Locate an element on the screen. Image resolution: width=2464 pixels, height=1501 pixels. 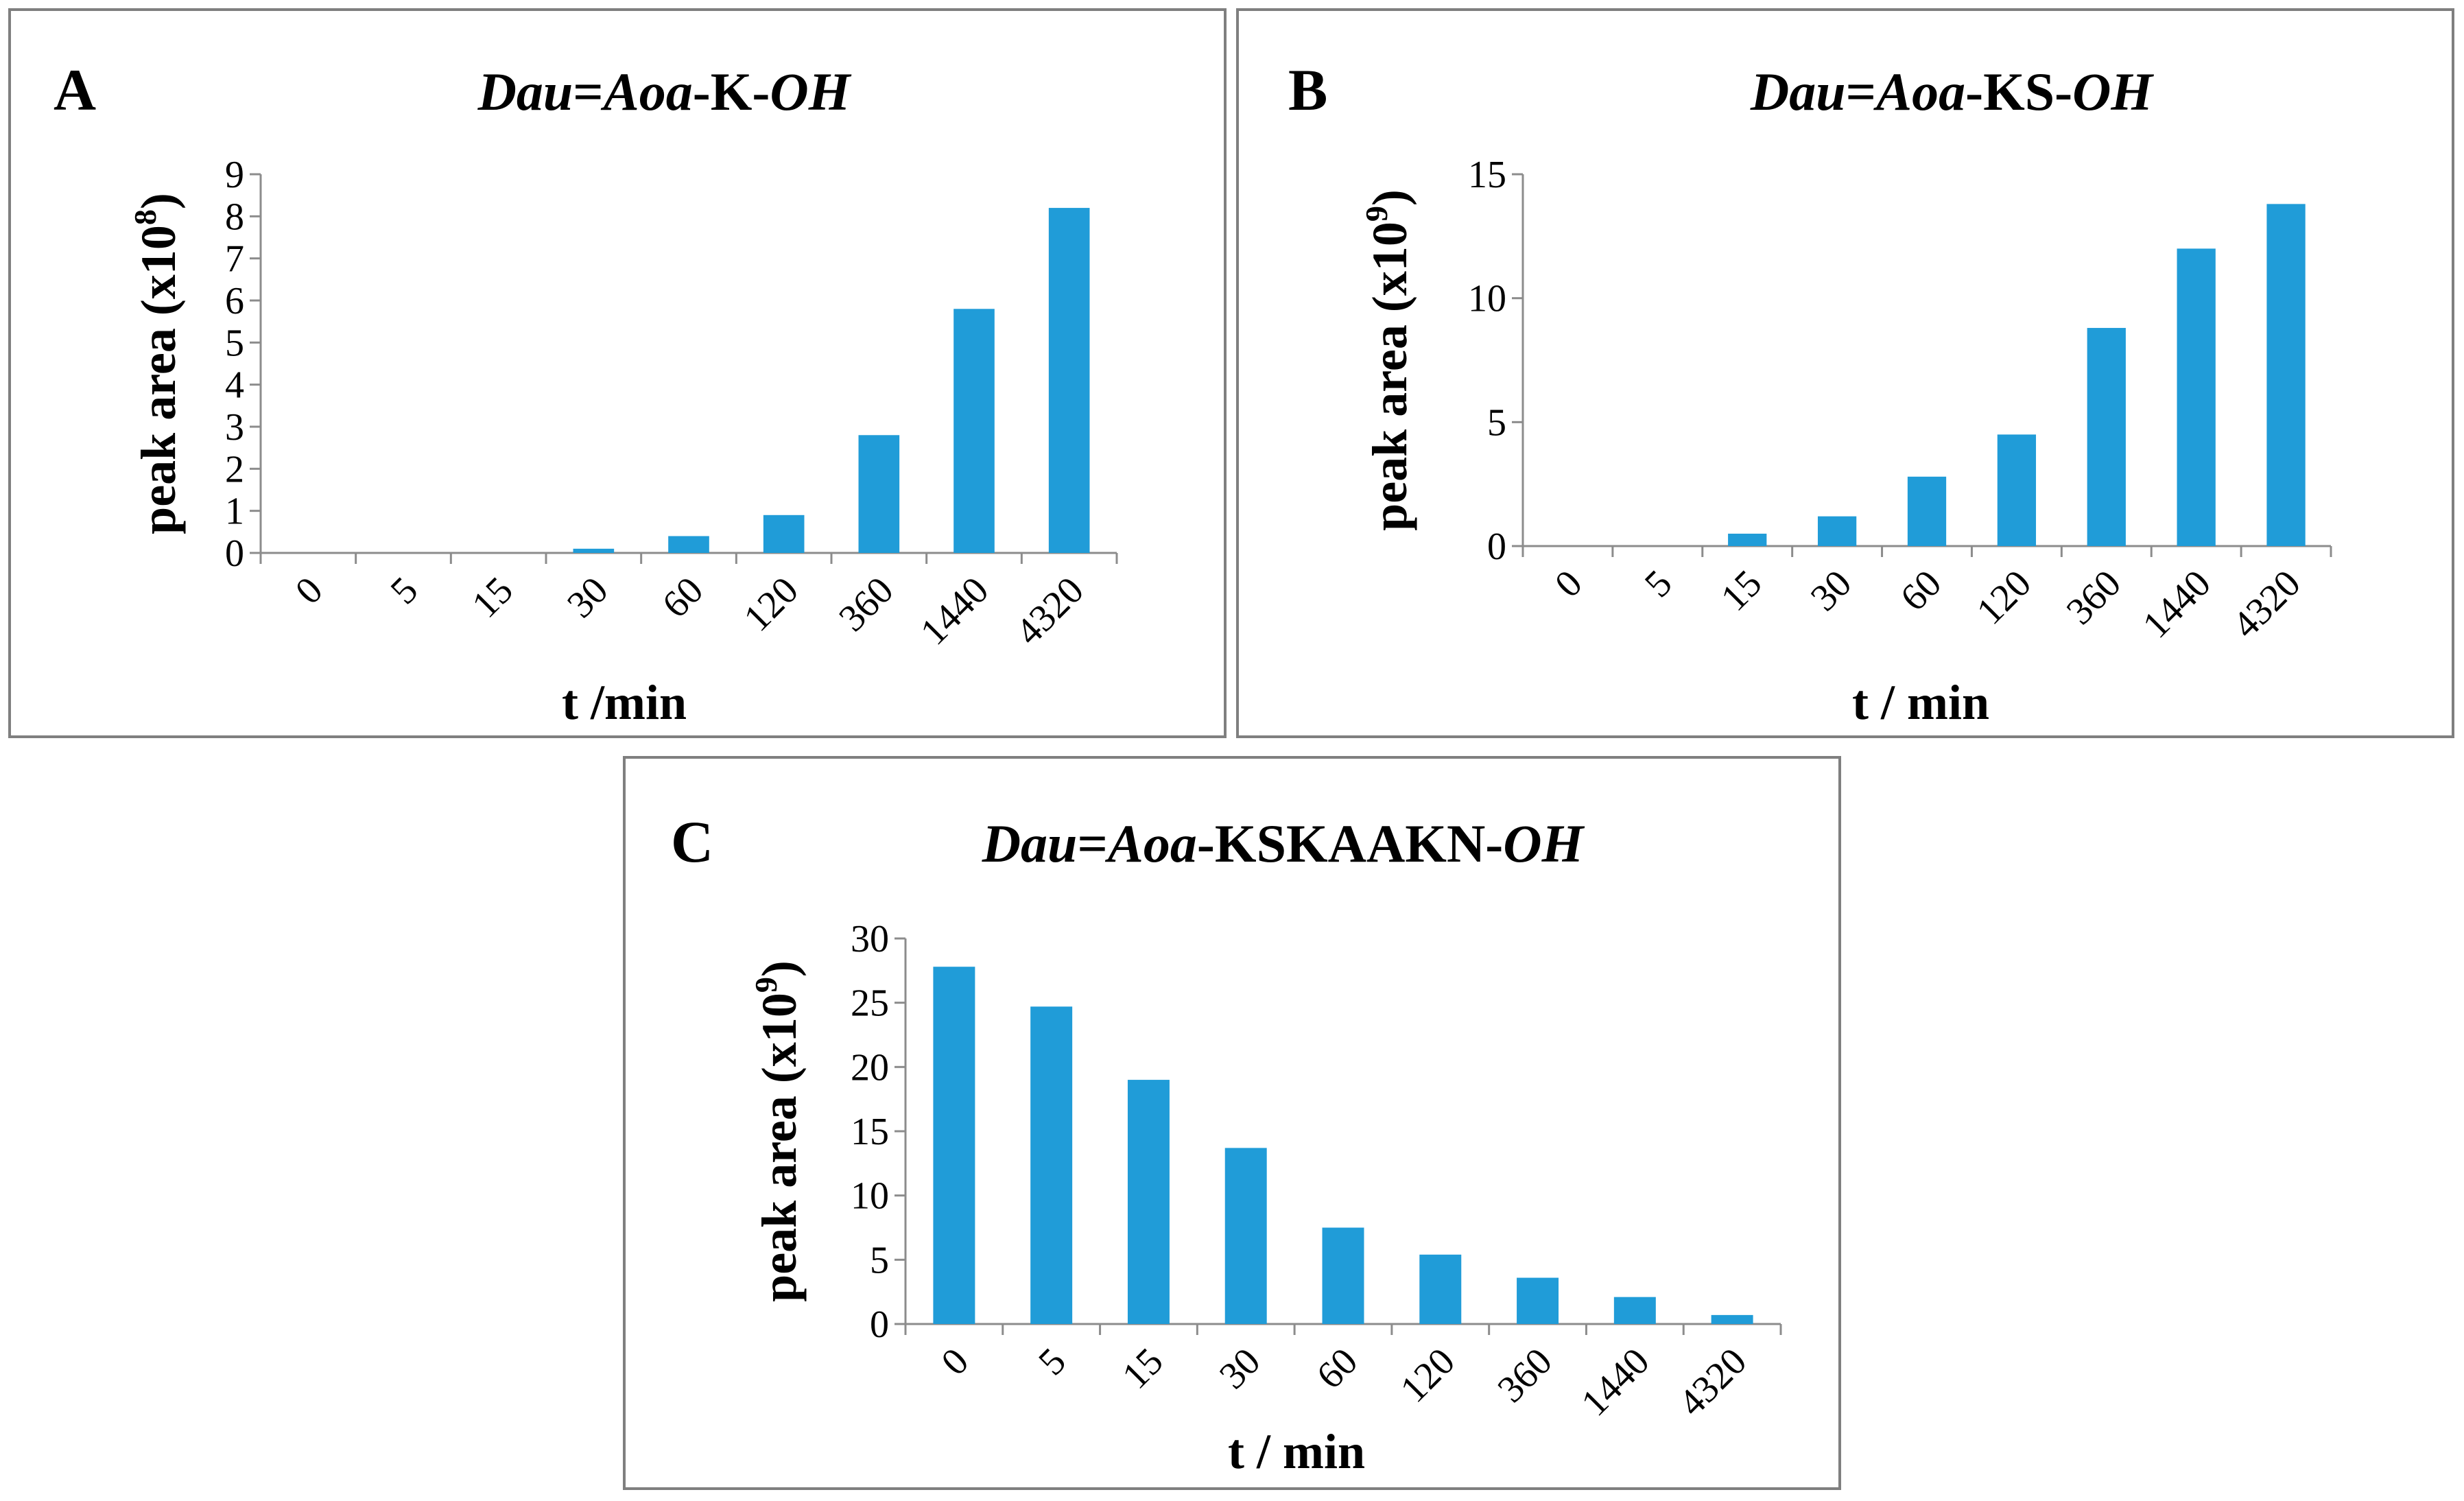
x-axis-label-c: t / min is located at coordinates (1296, 1452).